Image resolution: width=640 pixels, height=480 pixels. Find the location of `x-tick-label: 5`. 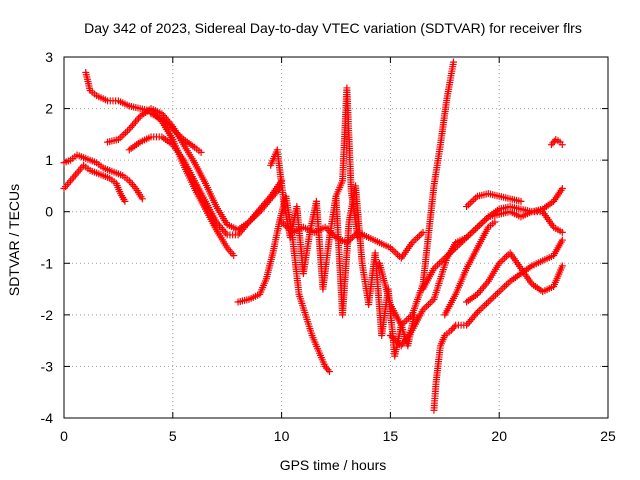

x-tick-label: 5 is located at coordinates (173, 436).